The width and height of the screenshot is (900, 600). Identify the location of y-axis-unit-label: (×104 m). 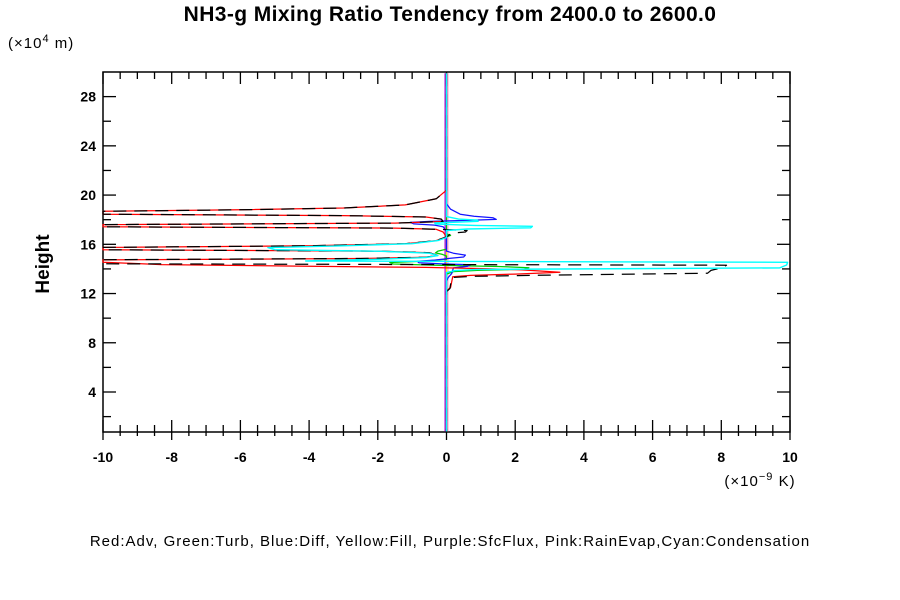
(41, 42).